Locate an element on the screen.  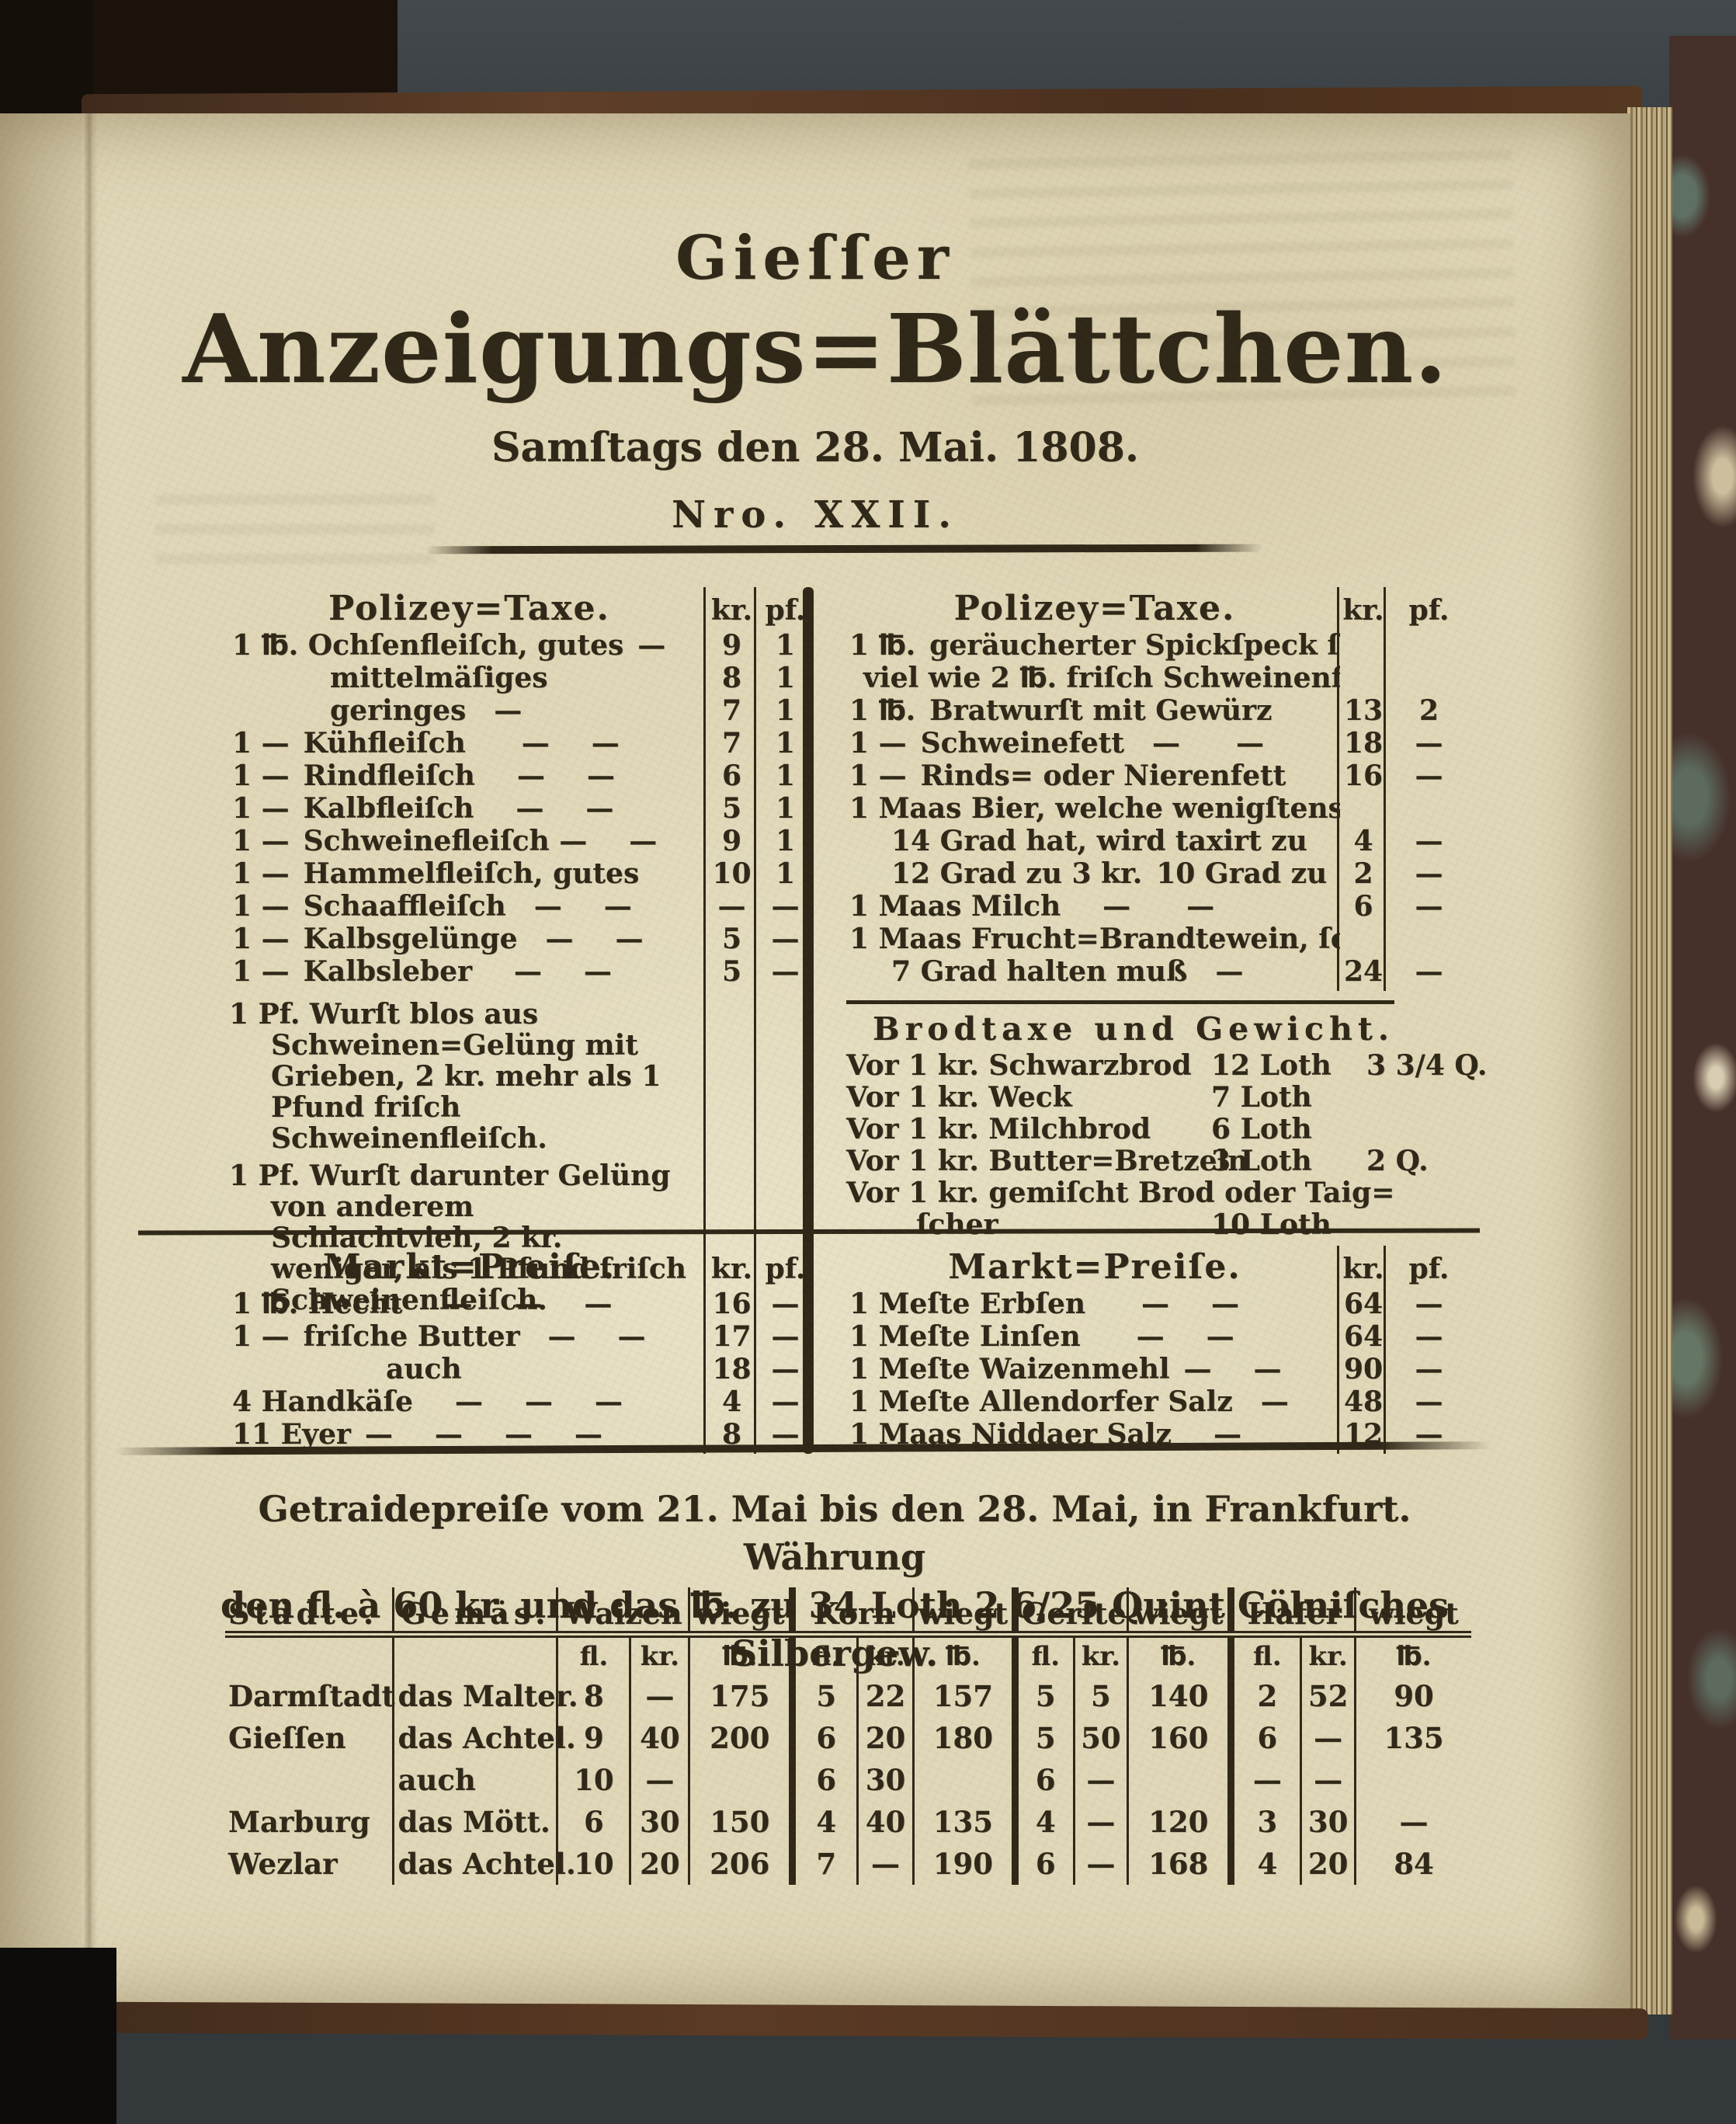
column-header-cities: Städte. is located at coordinates (309, 1612).